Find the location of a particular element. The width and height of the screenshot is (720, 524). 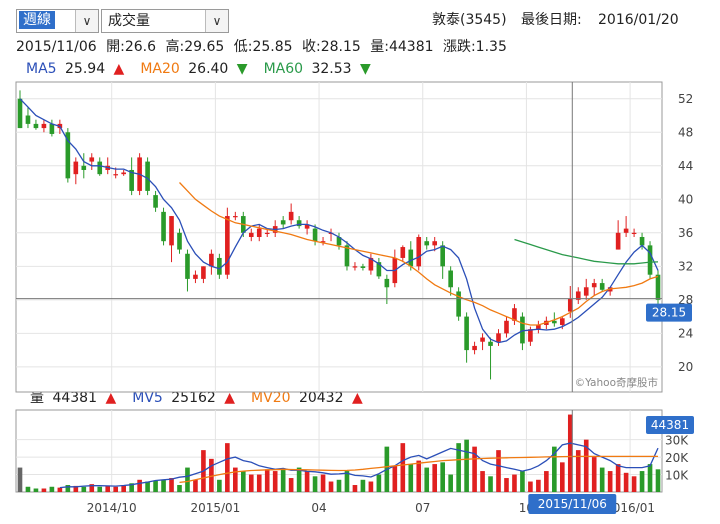

price-tick-label: 48 is located at coordinates (685, 132).